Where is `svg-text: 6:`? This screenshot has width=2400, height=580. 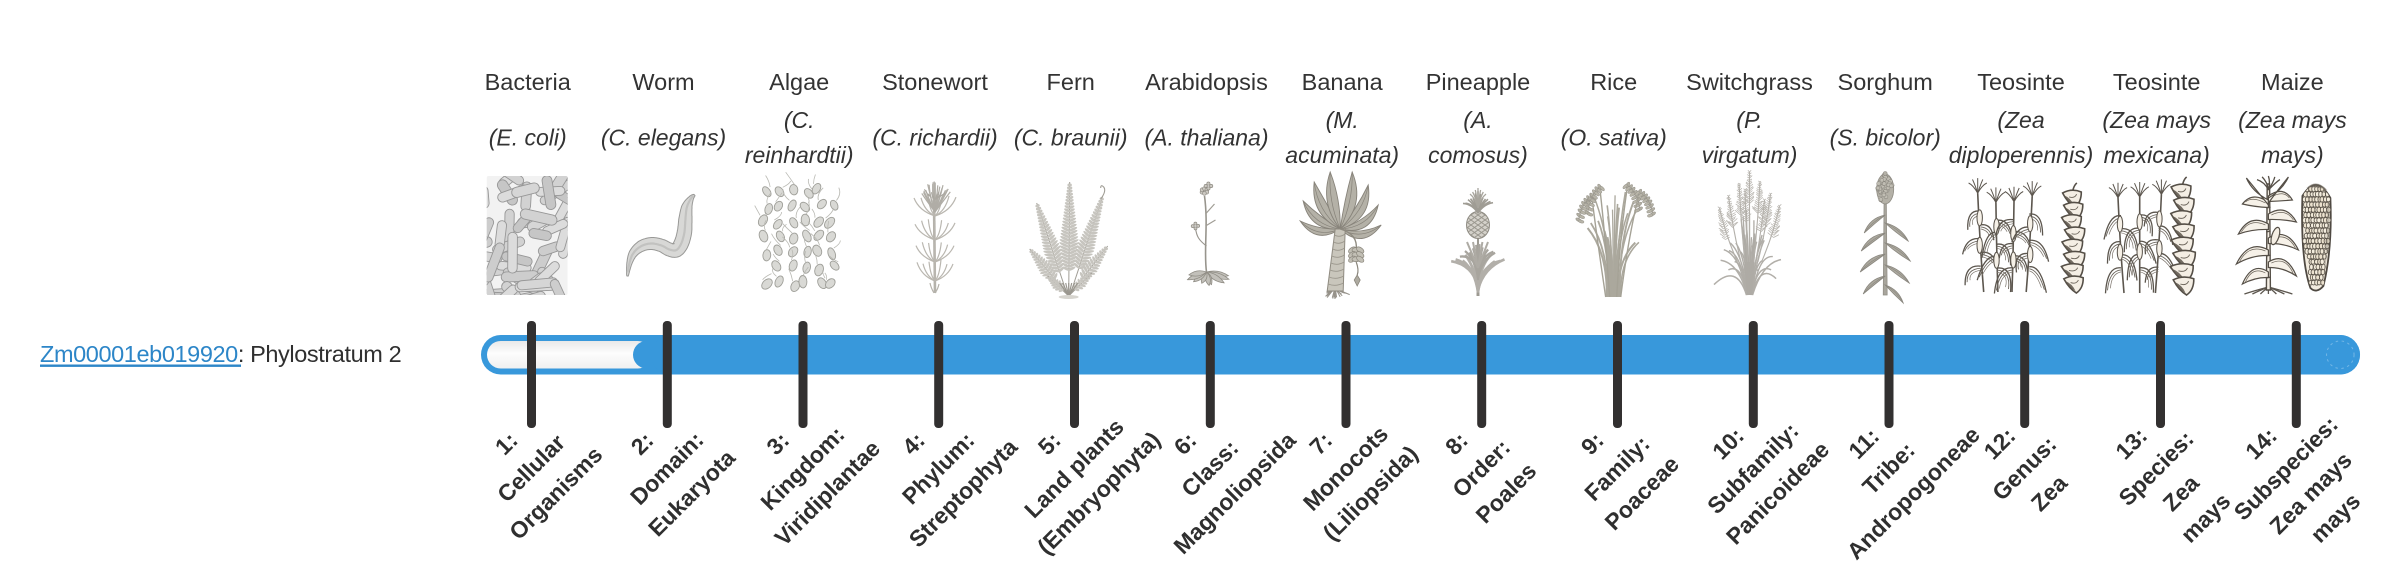
svg-text: 6: is located at coordinates (1185, 443).